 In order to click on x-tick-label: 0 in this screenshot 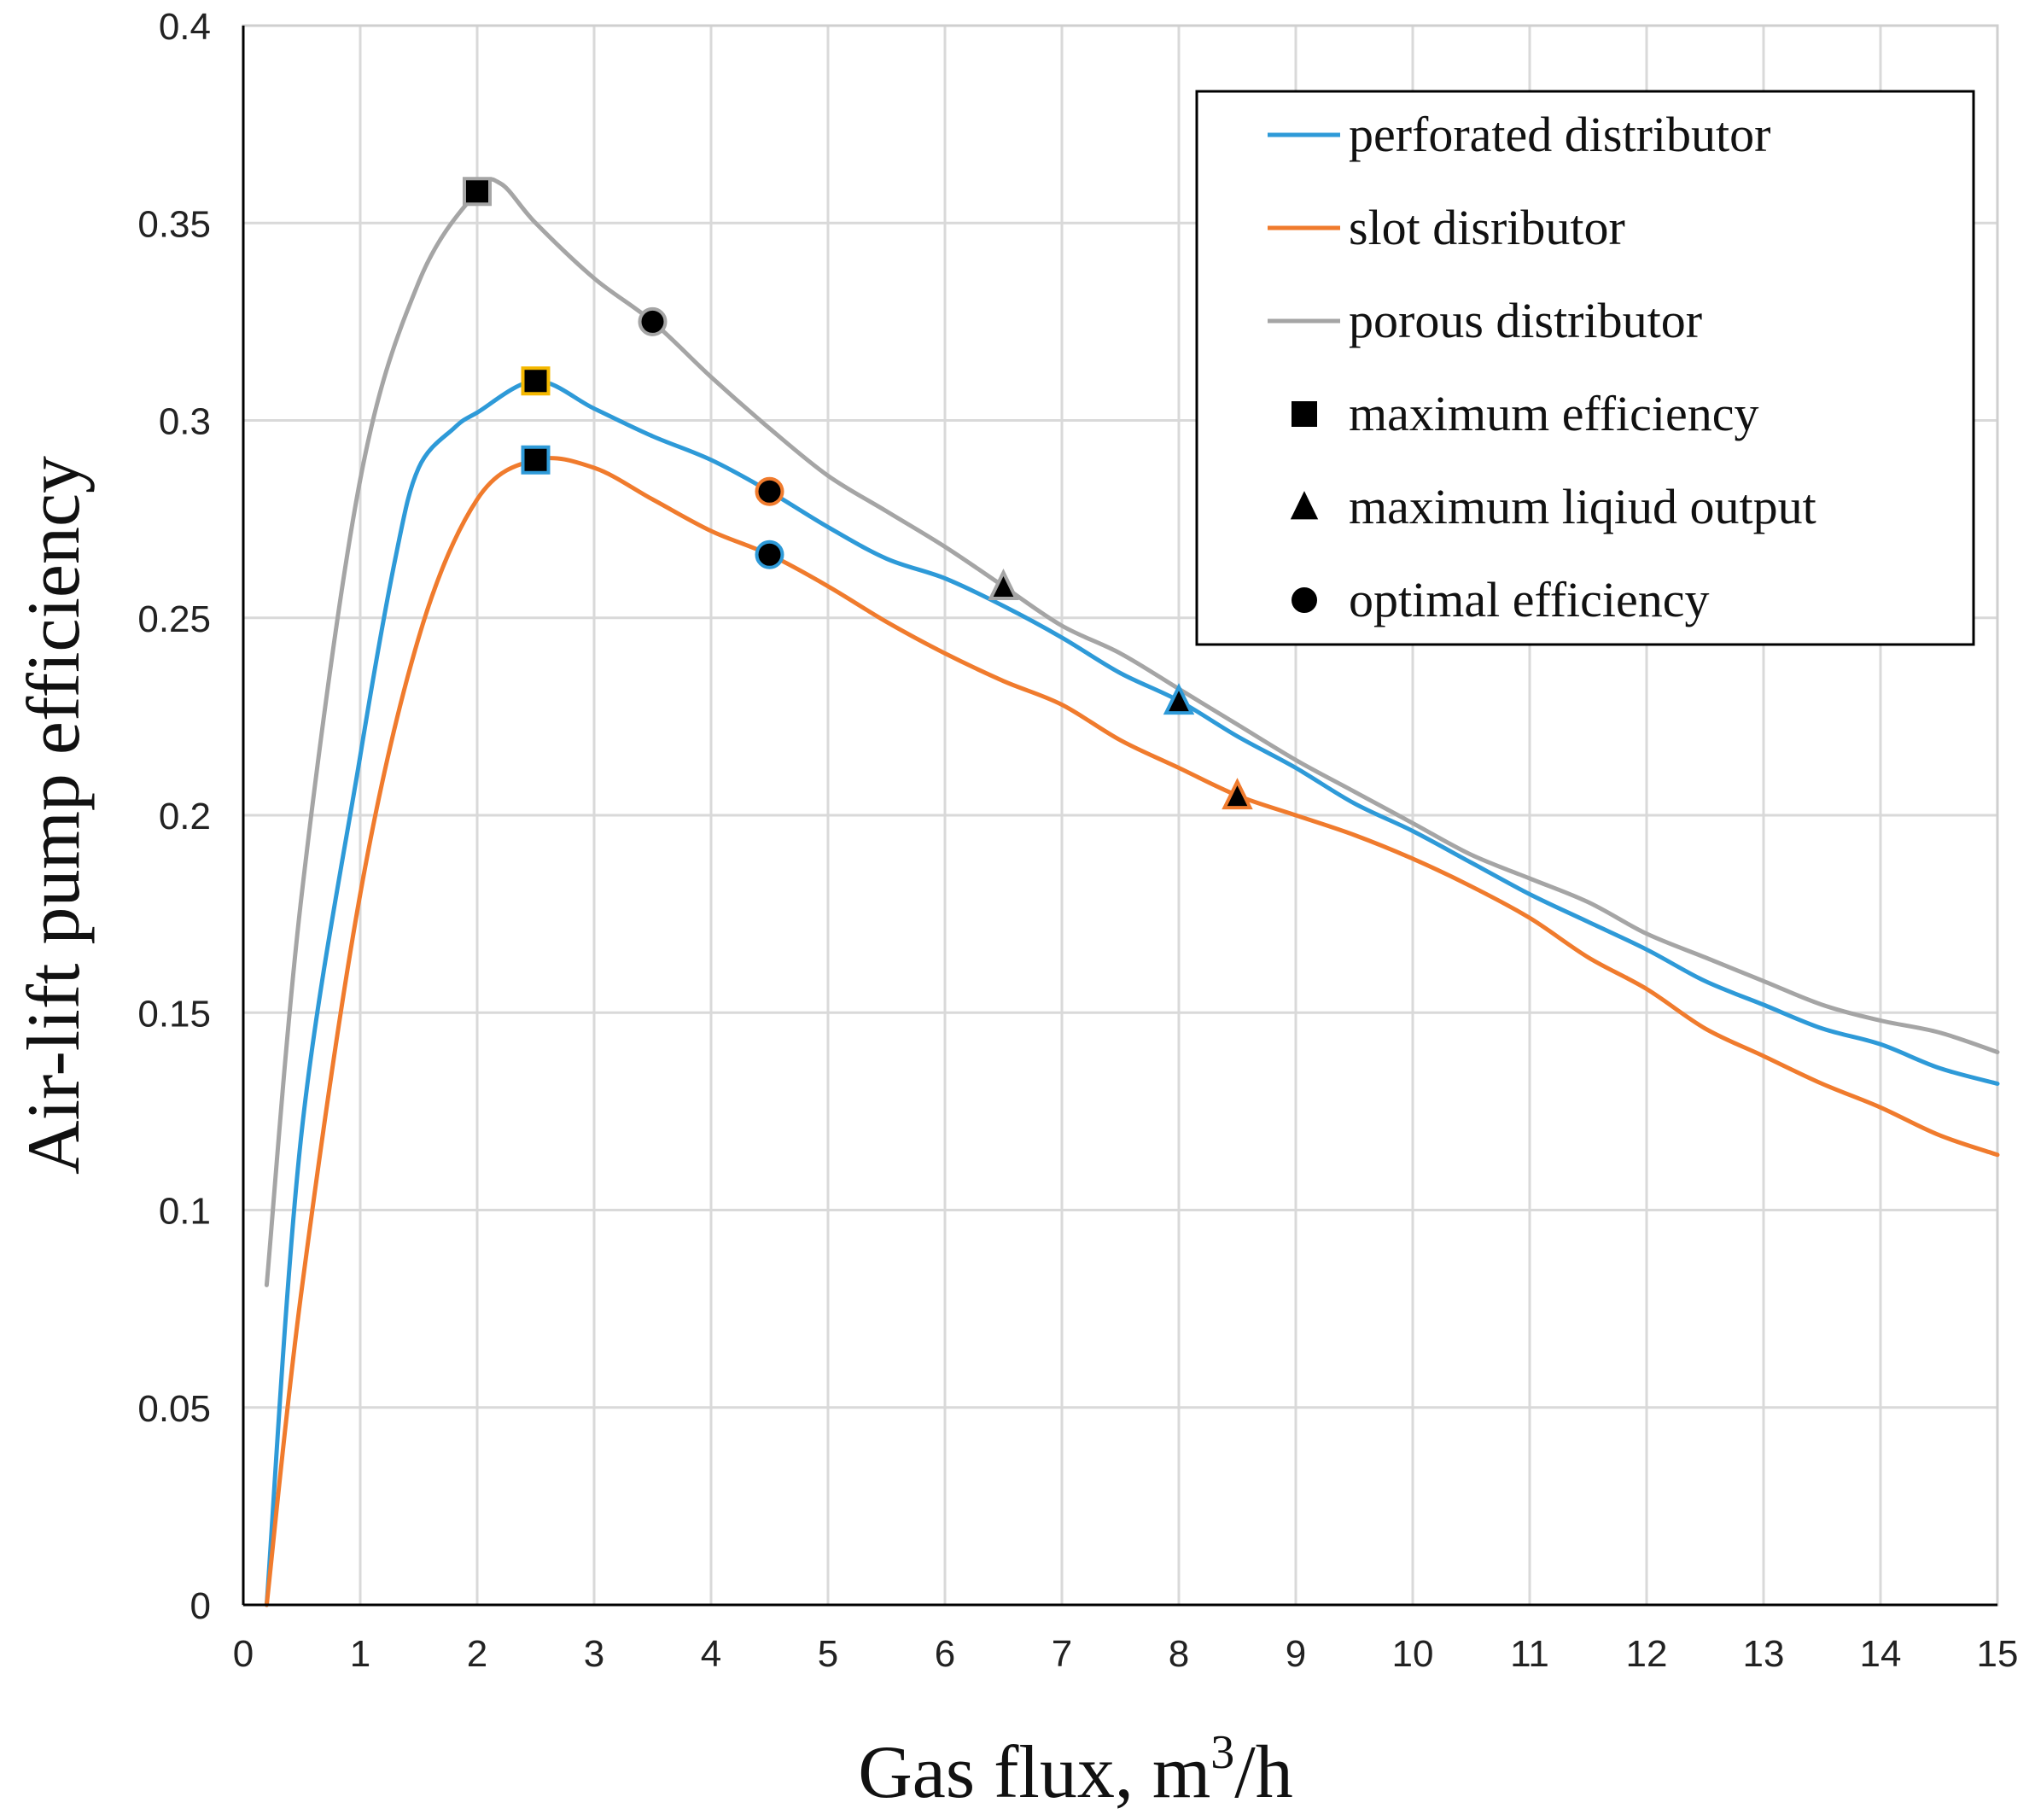, I will do `click(243, 1654)`.